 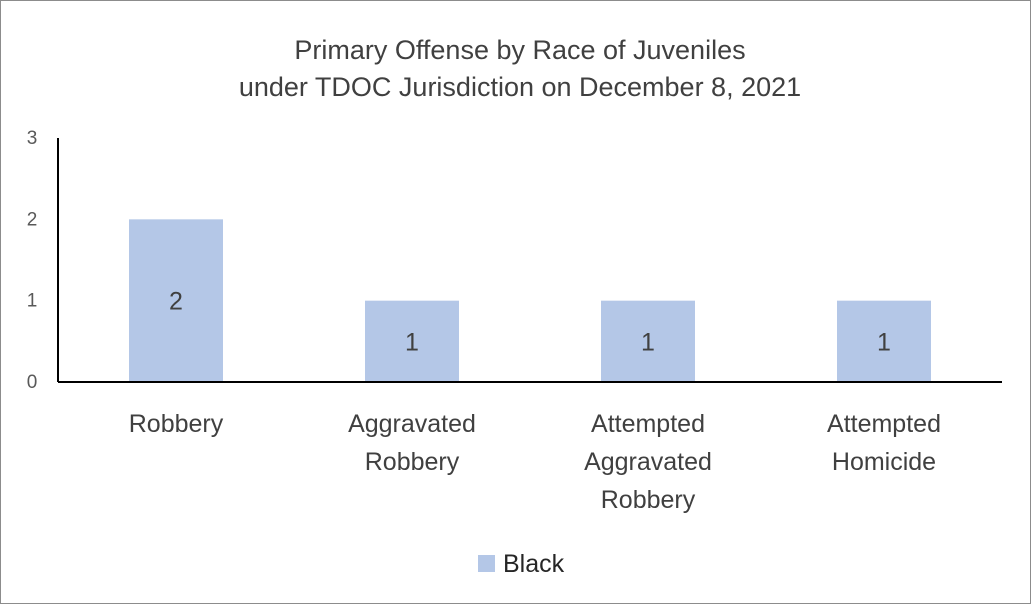 I want to click on category-label: Homicide, so click(x=884, y=462).